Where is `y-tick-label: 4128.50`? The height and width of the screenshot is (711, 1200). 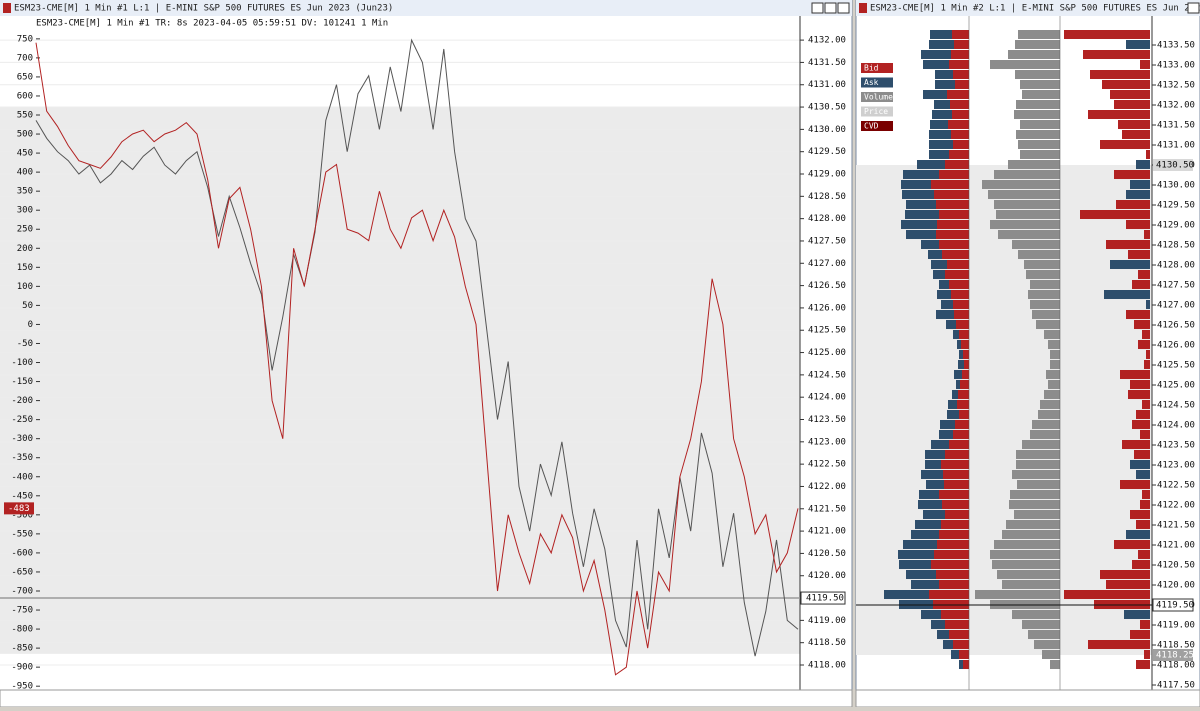
y-tick-label: 4128.50 is located at coordinates (1176, 246).